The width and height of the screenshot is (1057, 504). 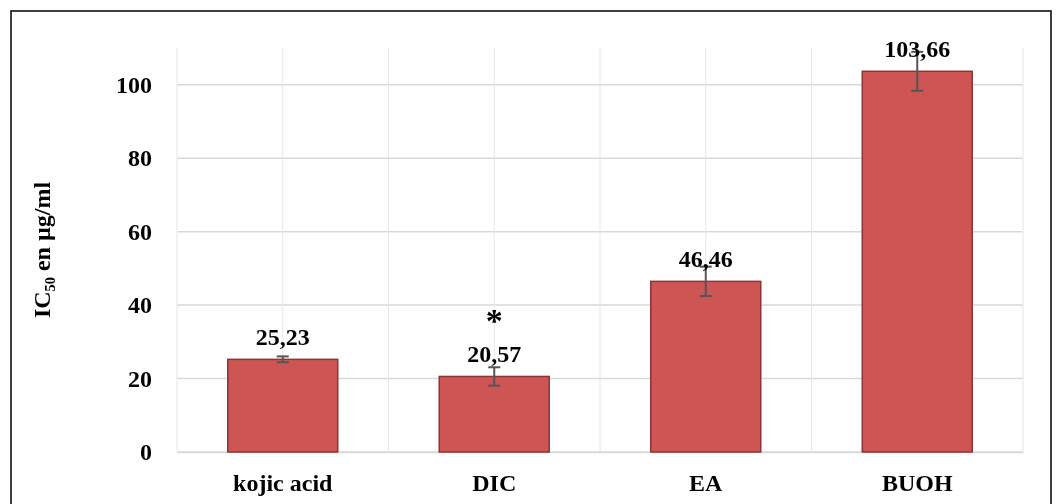 What do you see at coordinates (146, 452) in the screenshot?
I see `y-tick-label: 0` at bounding box center [146, 452].